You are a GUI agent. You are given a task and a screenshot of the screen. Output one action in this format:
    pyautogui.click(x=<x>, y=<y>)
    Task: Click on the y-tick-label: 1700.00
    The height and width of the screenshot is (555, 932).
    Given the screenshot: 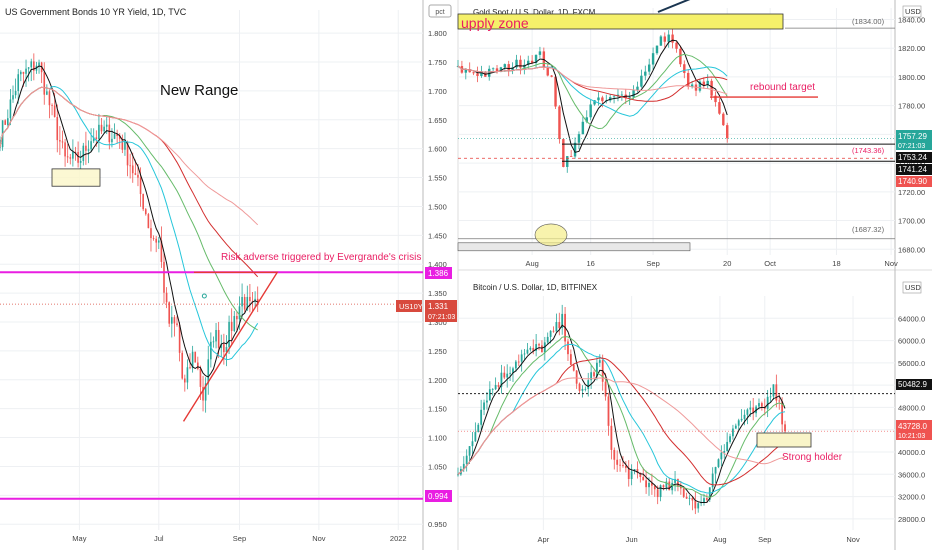 What is the action you would take?
    pyautogui.click(x=911, y=221)
    